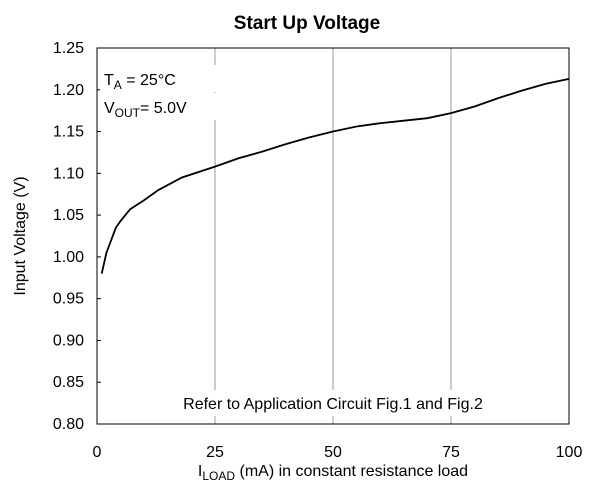 This screenshot has height=491, width=595. Describe the element at coordinates (218, 476) in the screenshot. I see `x-label-sub: LOAD` at that location.